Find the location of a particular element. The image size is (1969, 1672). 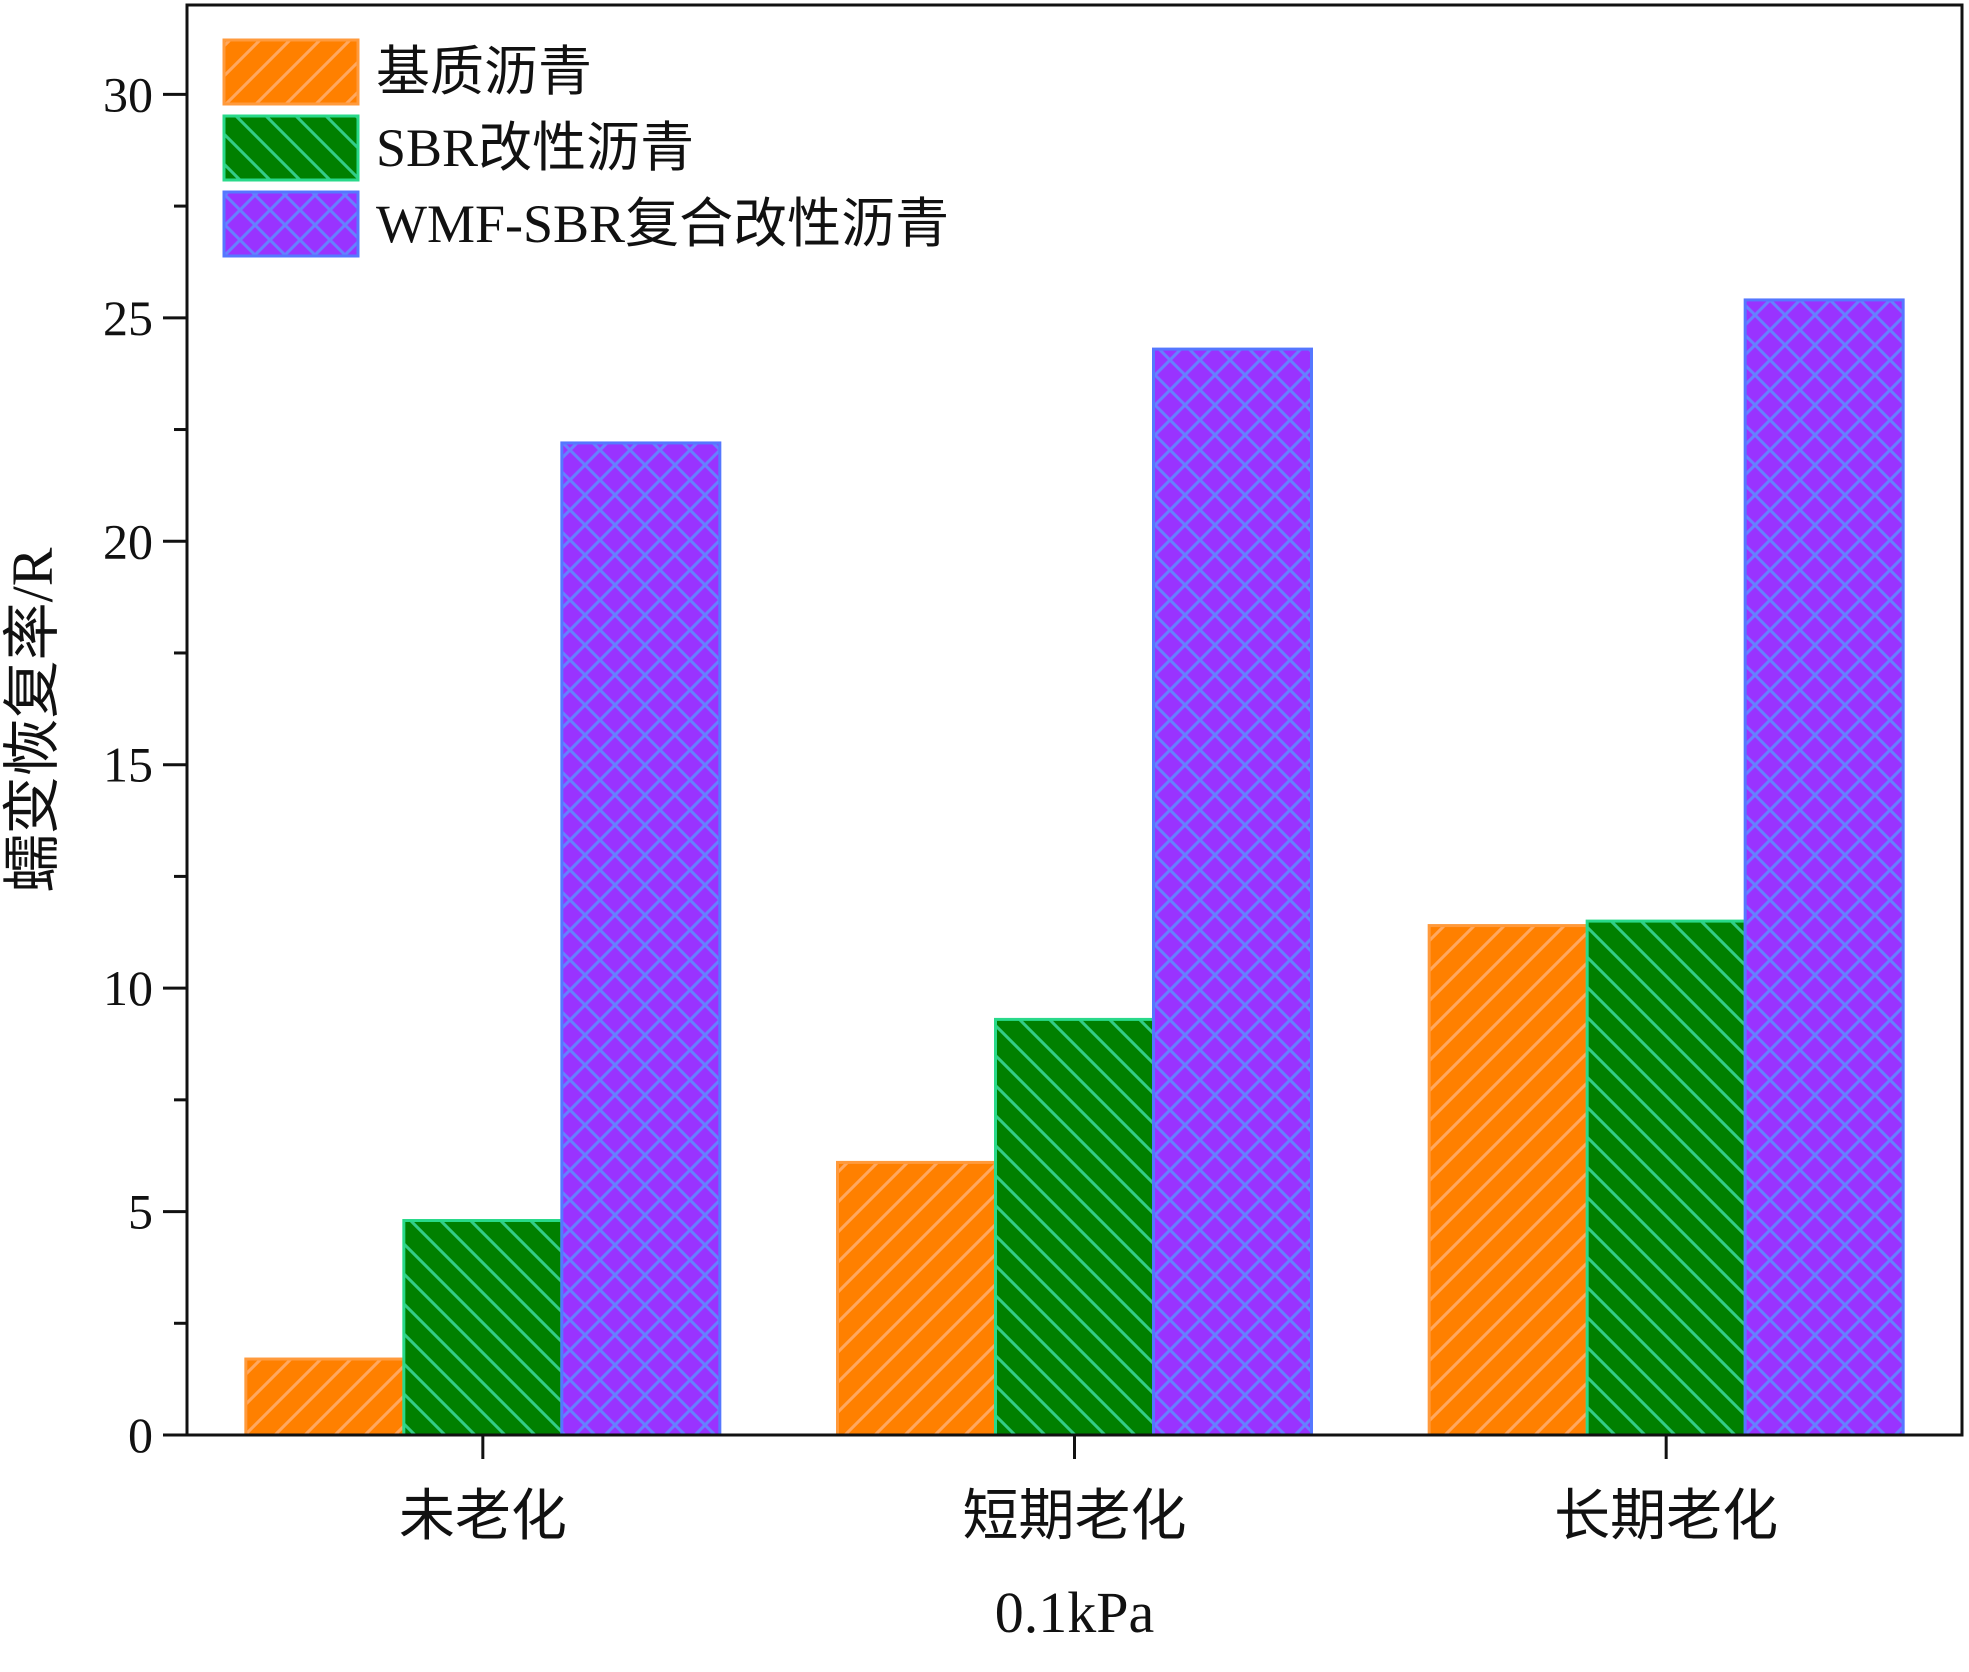

x-category-label: 长期老化 is located at coordinates (1666, 1517).